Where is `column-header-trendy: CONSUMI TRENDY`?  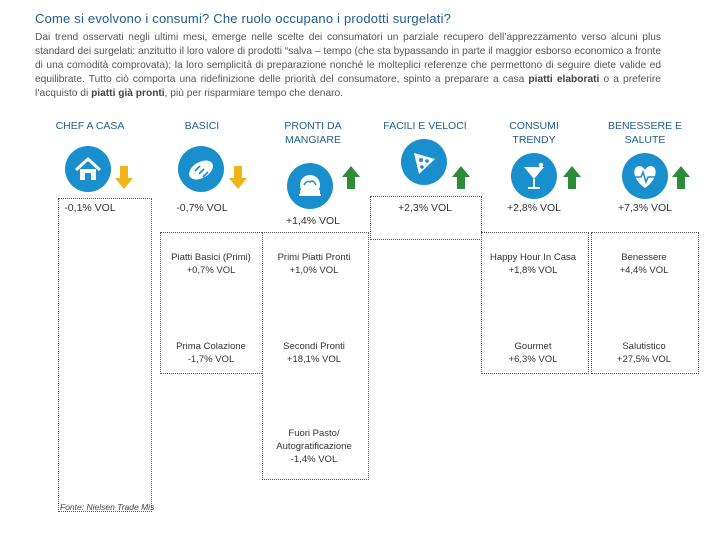 column-header-trendy: CONSUMI TRENDY is located at coordinates (534, 133).